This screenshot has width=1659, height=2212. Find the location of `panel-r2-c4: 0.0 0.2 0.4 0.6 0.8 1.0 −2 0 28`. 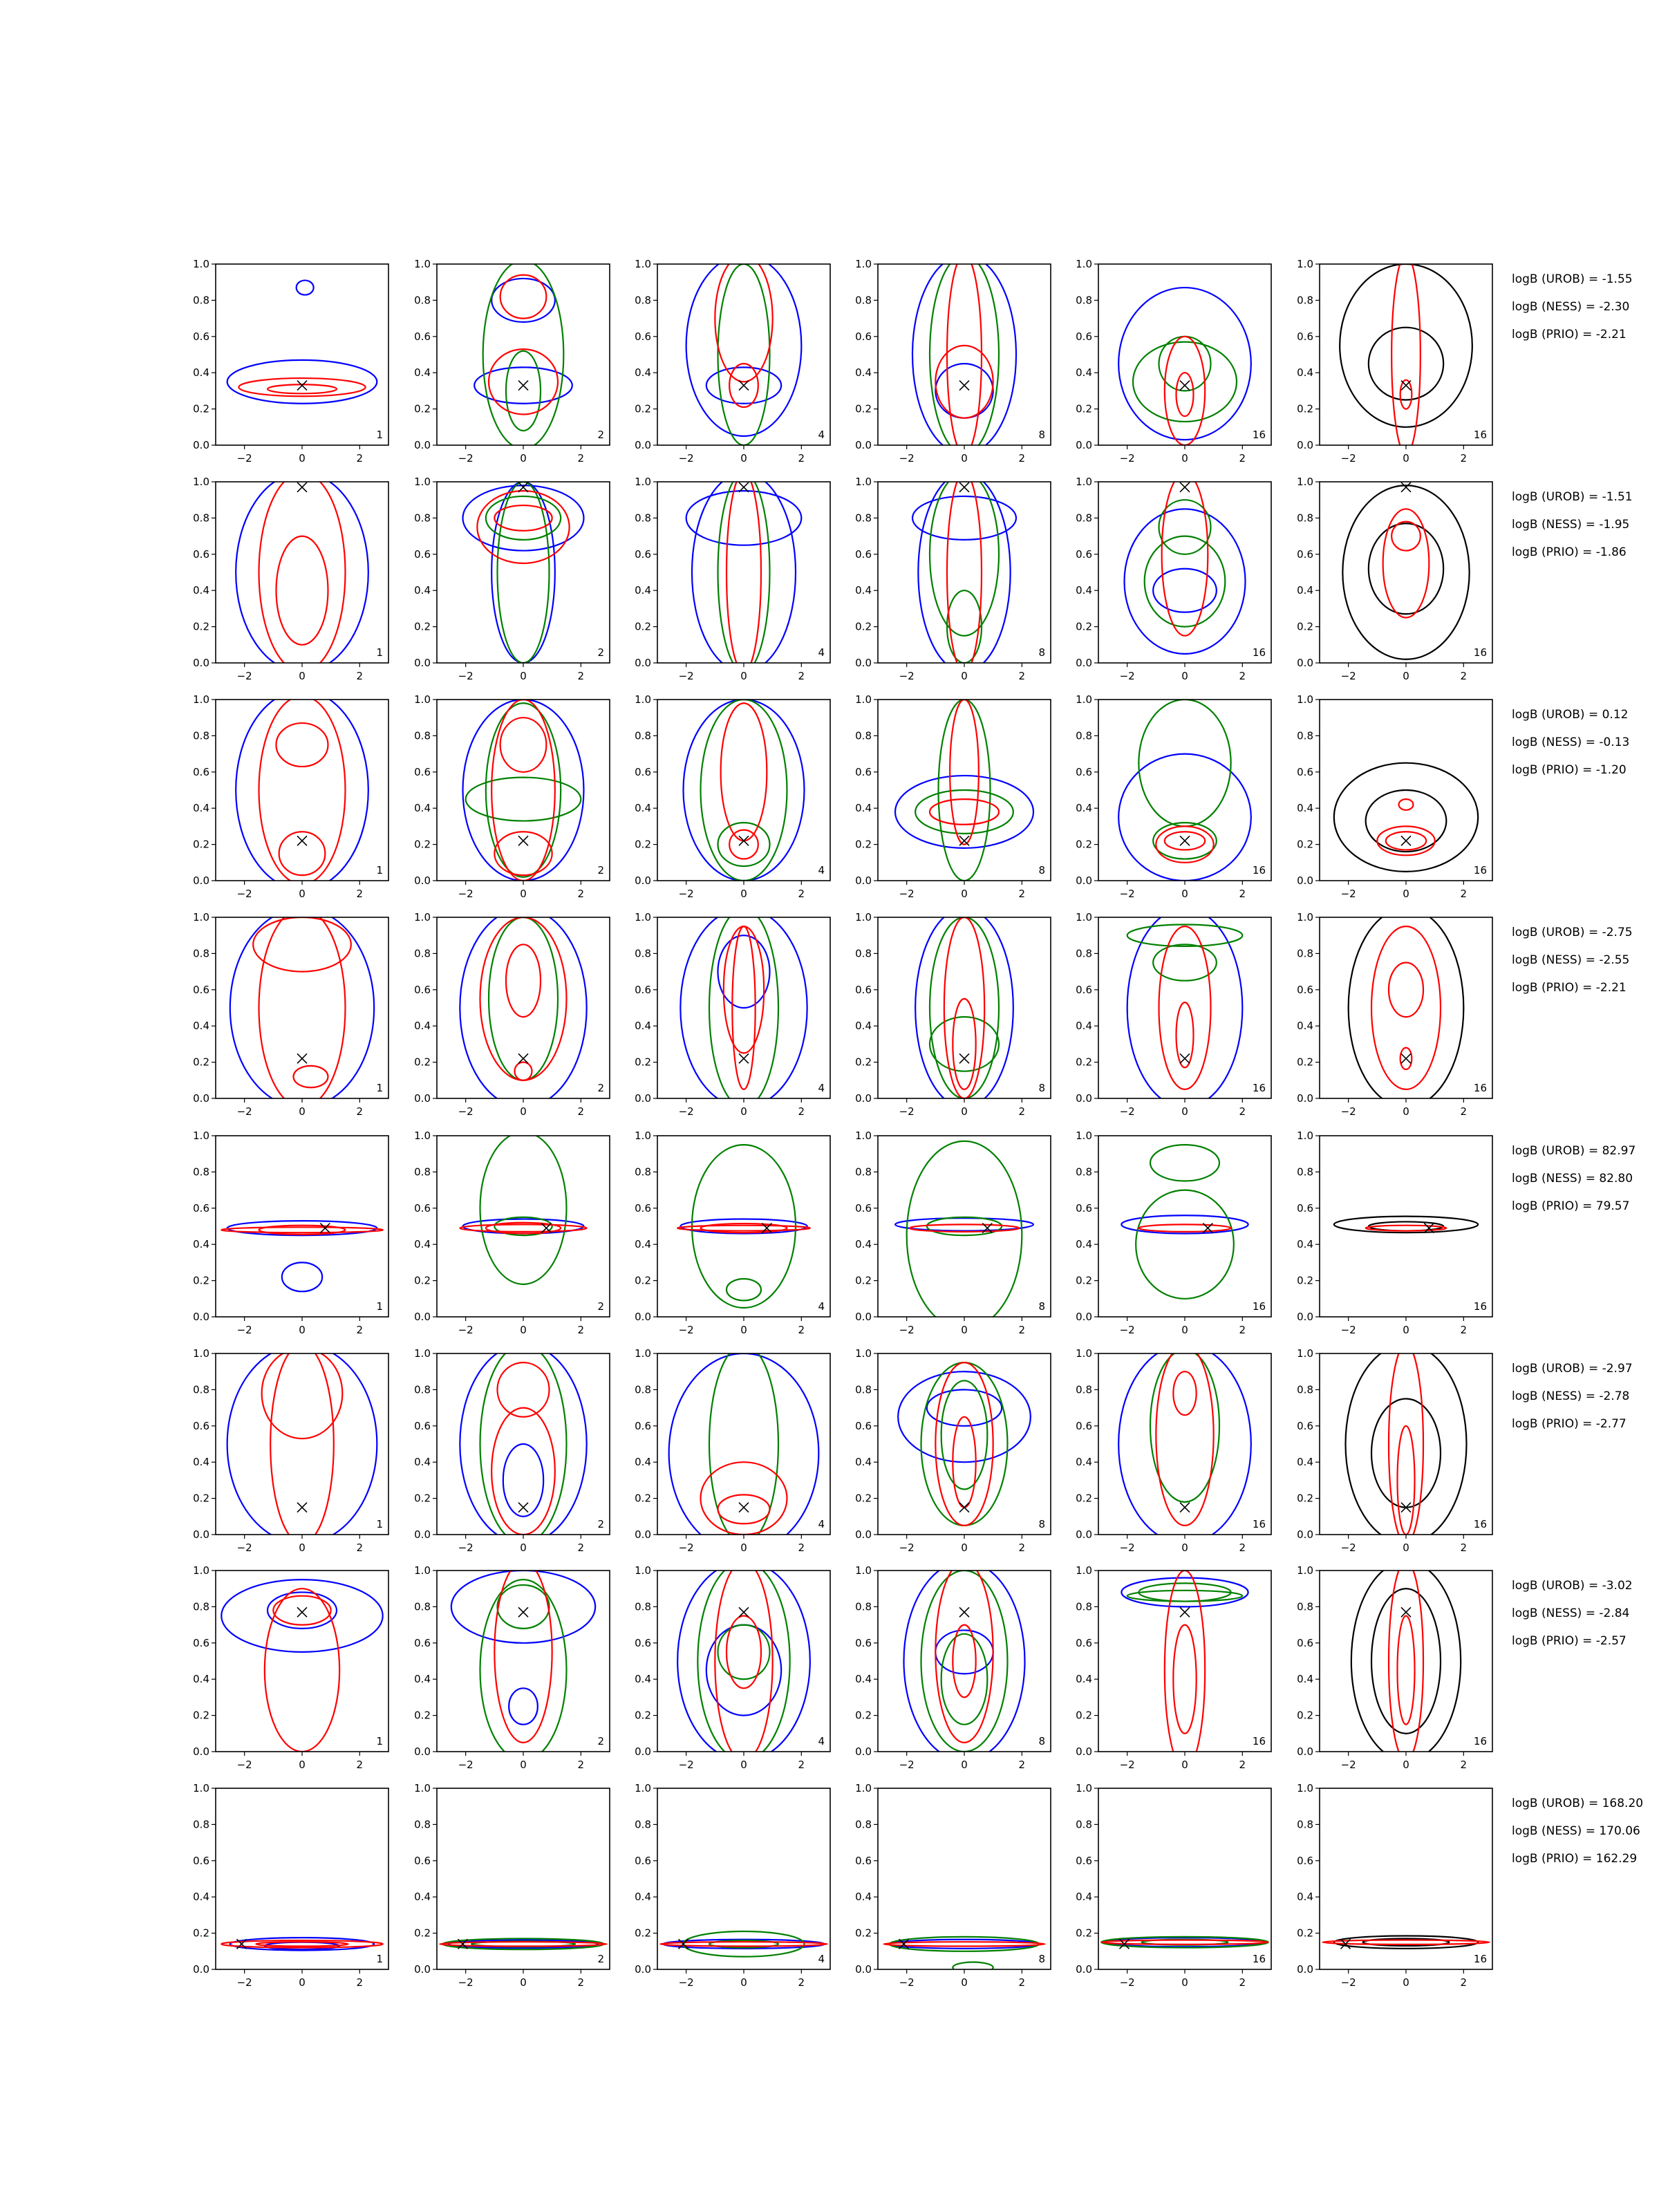

panel-r2-c4: 0.0 0.2 0.4 0.6 0.8 1.0 −2 0 28 is located at coordinates (953, 579).